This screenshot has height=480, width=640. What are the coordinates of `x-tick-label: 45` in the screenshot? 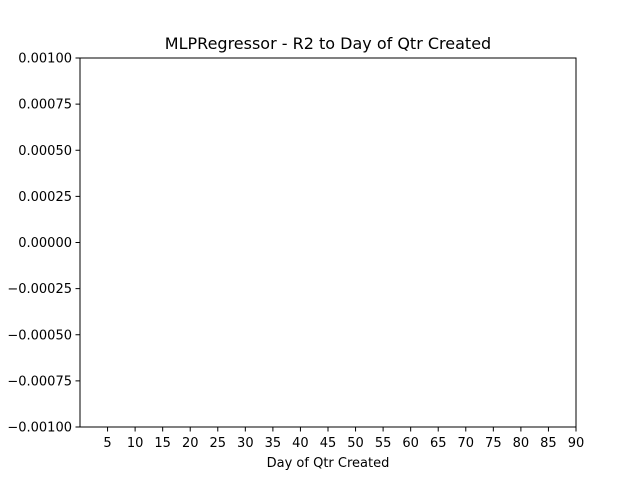 It's located at (328, 443).